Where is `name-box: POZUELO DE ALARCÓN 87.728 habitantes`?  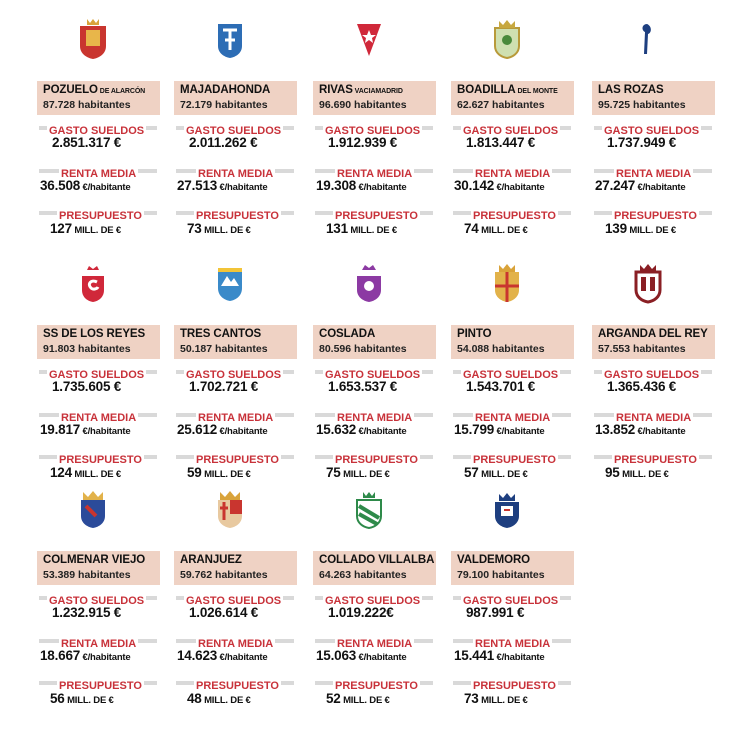
name-box: POZUELO DE ALARCÓN 87.728 habitantes is located at coordinates (98, 98).